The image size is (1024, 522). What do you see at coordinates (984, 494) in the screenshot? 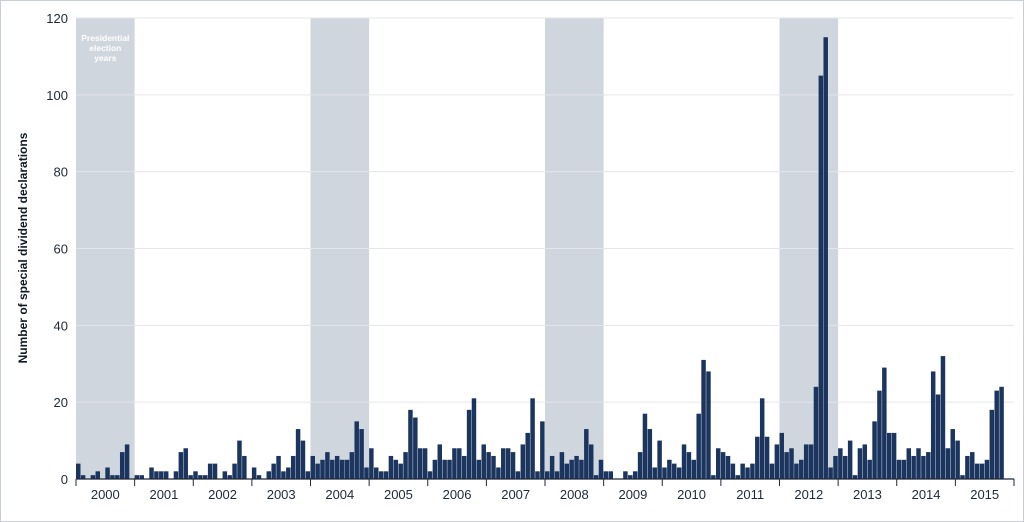
I see `x-tick-label: 2015` at bounding box center [984, 494].